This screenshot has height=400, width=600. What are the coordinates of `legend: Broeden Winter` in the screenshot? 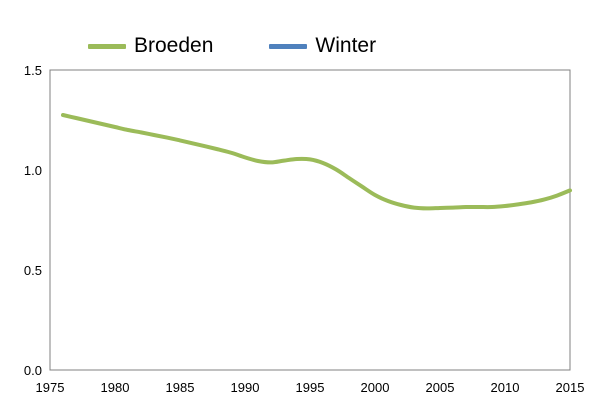 It's located at (260, 46).